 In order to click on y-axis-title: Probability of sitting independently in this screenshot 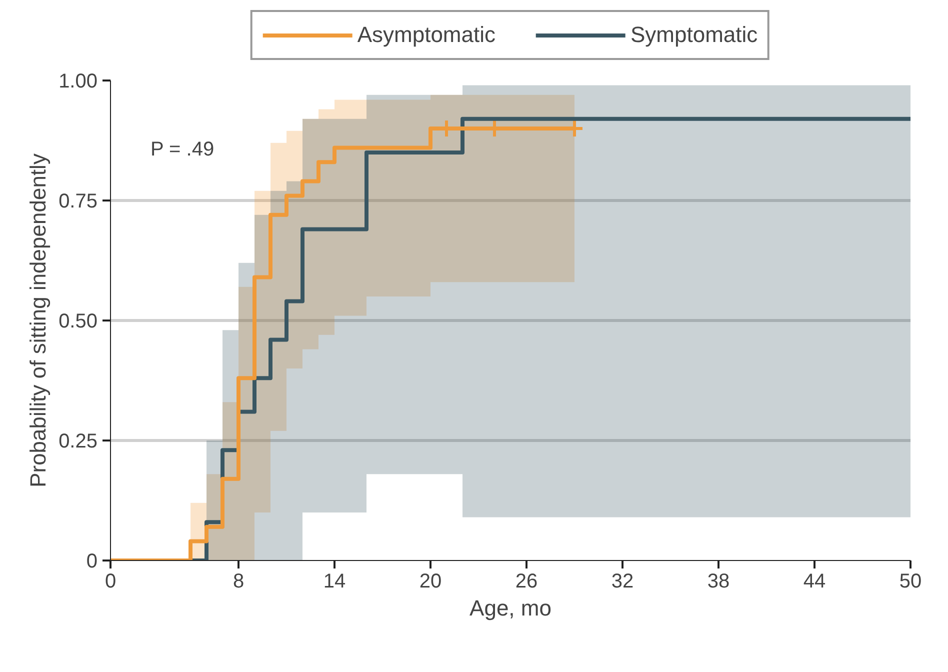, I will do `click(38, 321)`.